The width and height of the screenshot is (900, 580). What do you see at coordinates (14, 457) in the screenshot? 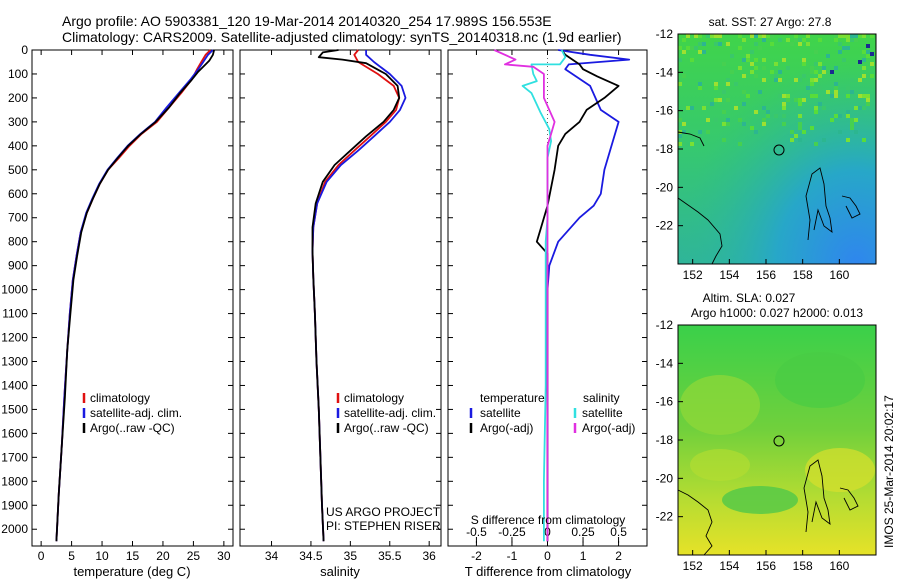
I see `depth-tick-label: 1700` at bounding box center [14, 457].